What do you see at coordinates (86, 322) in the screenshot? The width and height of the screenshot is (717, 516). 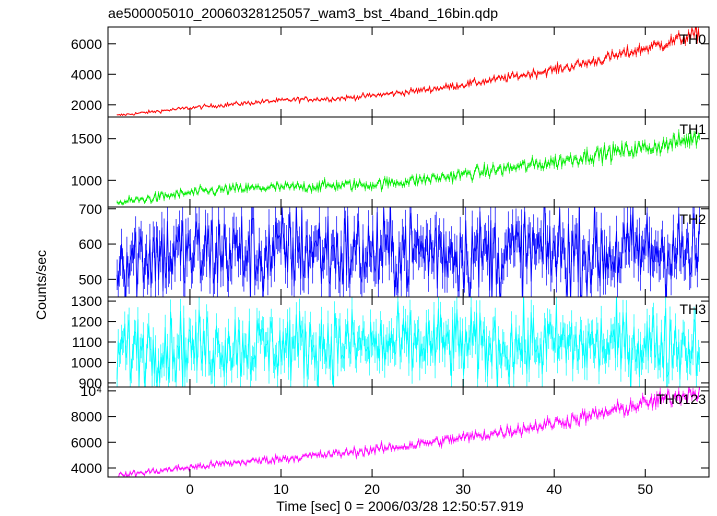 I see `y-tick-label: 1200` at bounding box center [86, 322].